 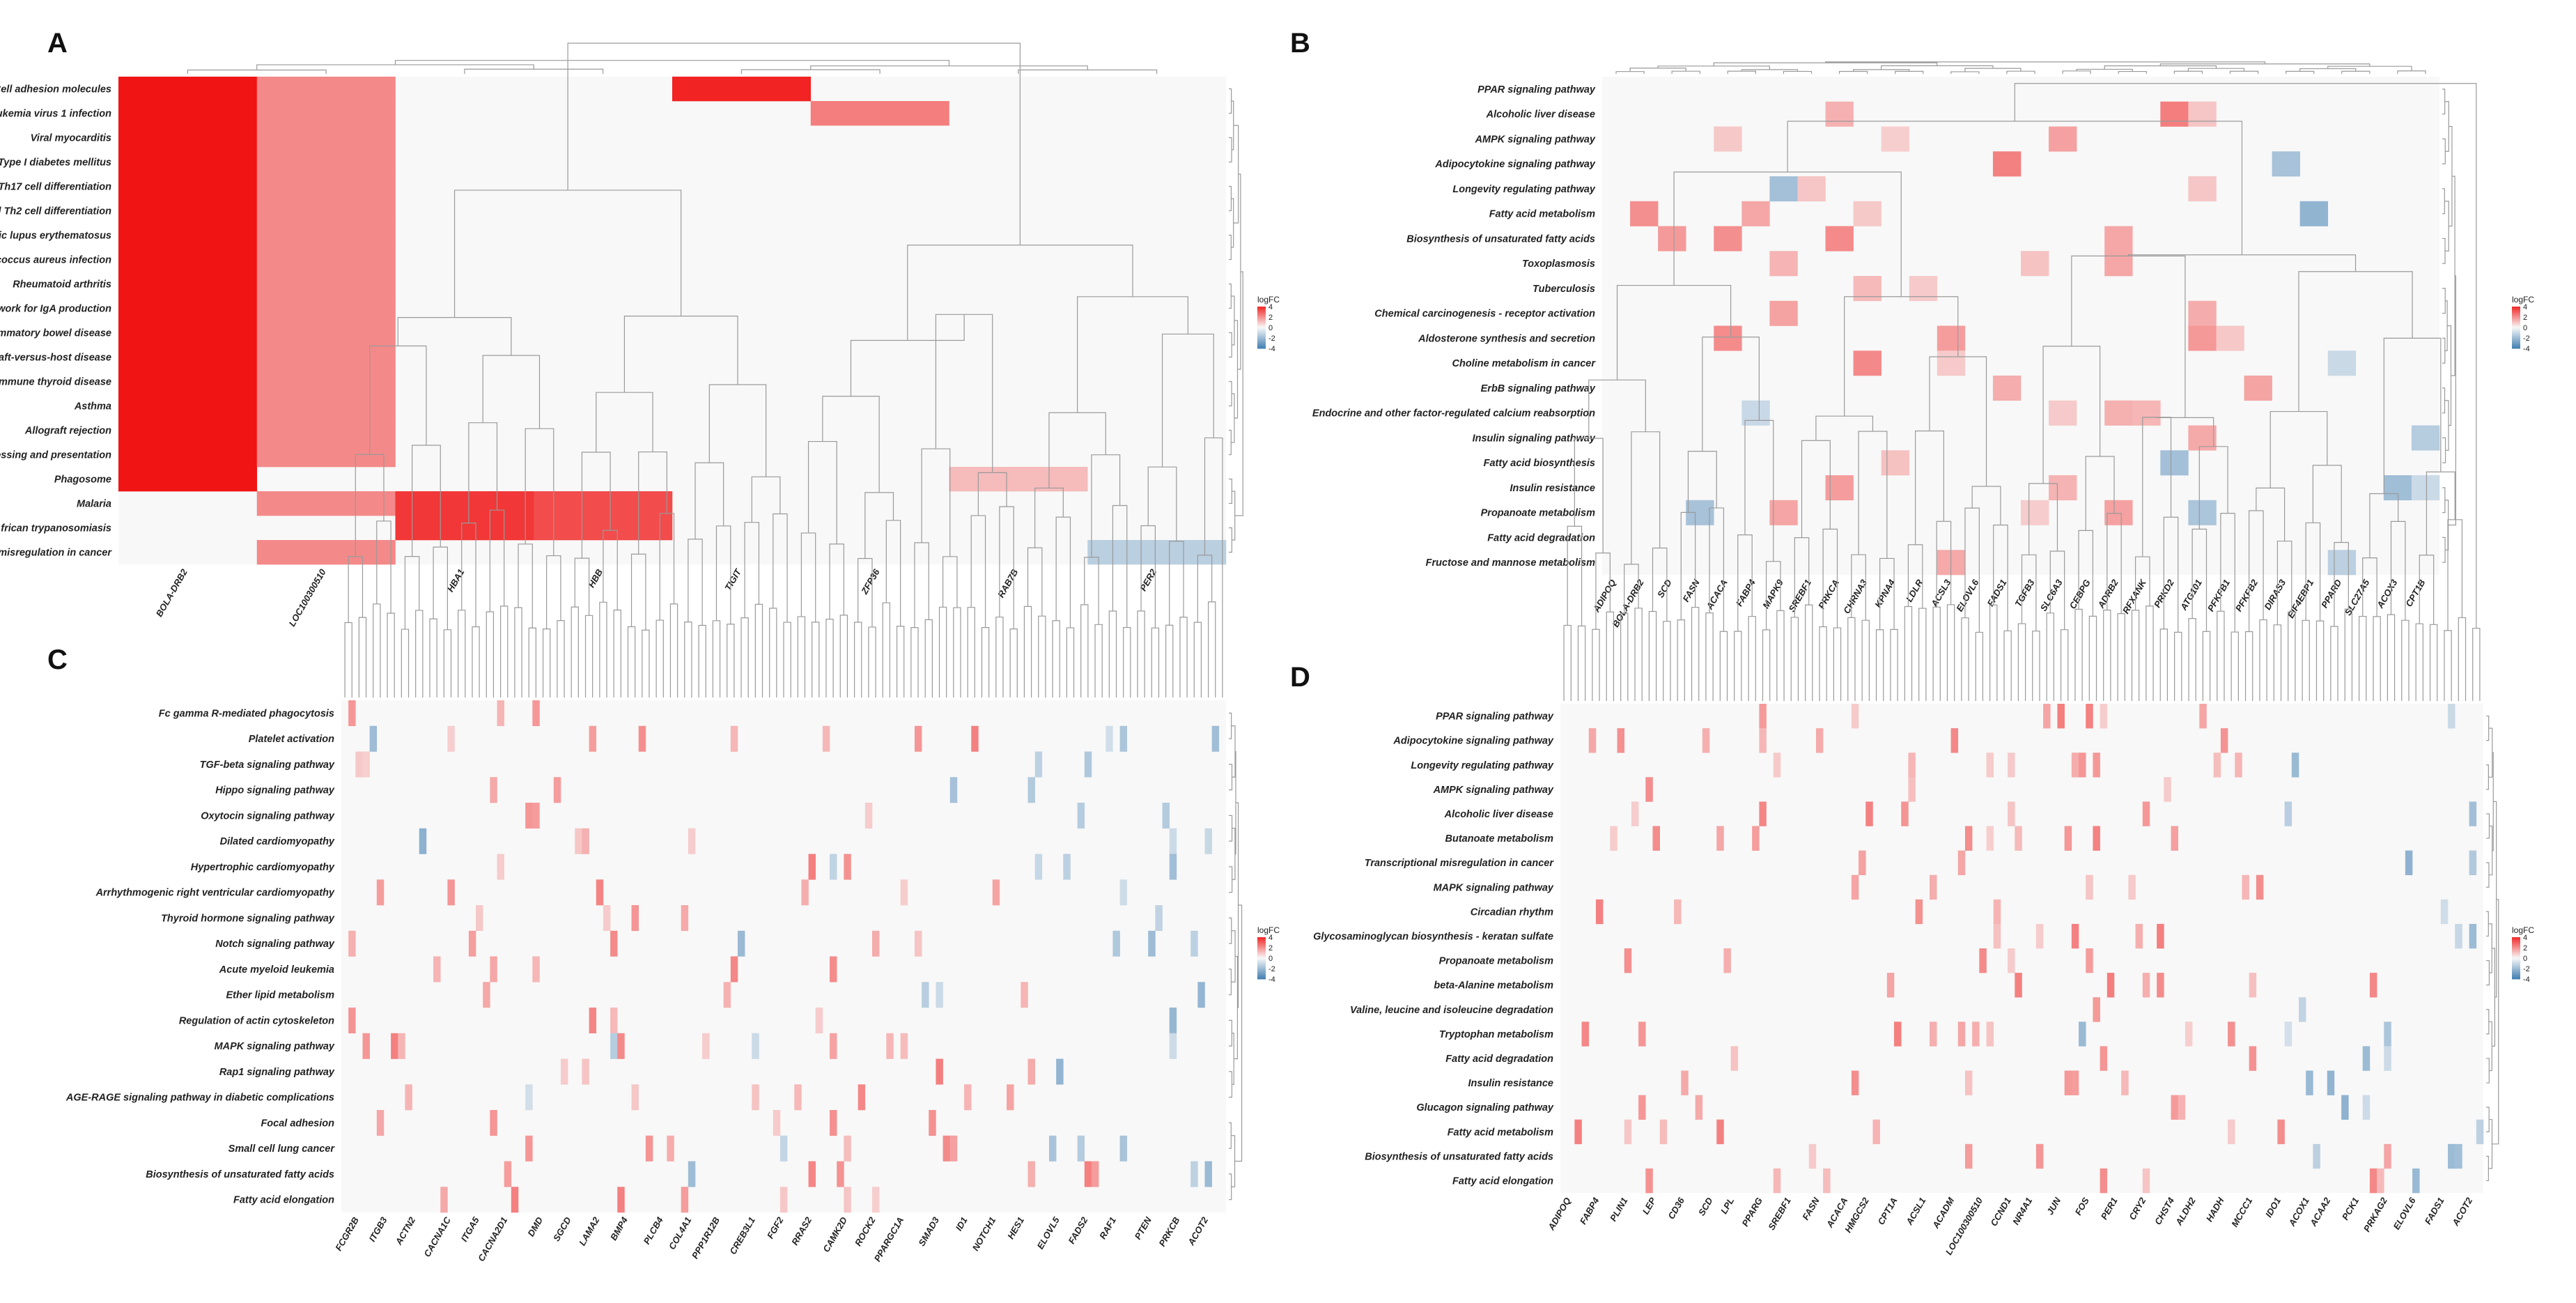 What do you see at coordinates (1502, 1181) in the screenshot?
I see `panel-D-row-label: Fatty acid elongation` at bounding box center [1502, 1181].